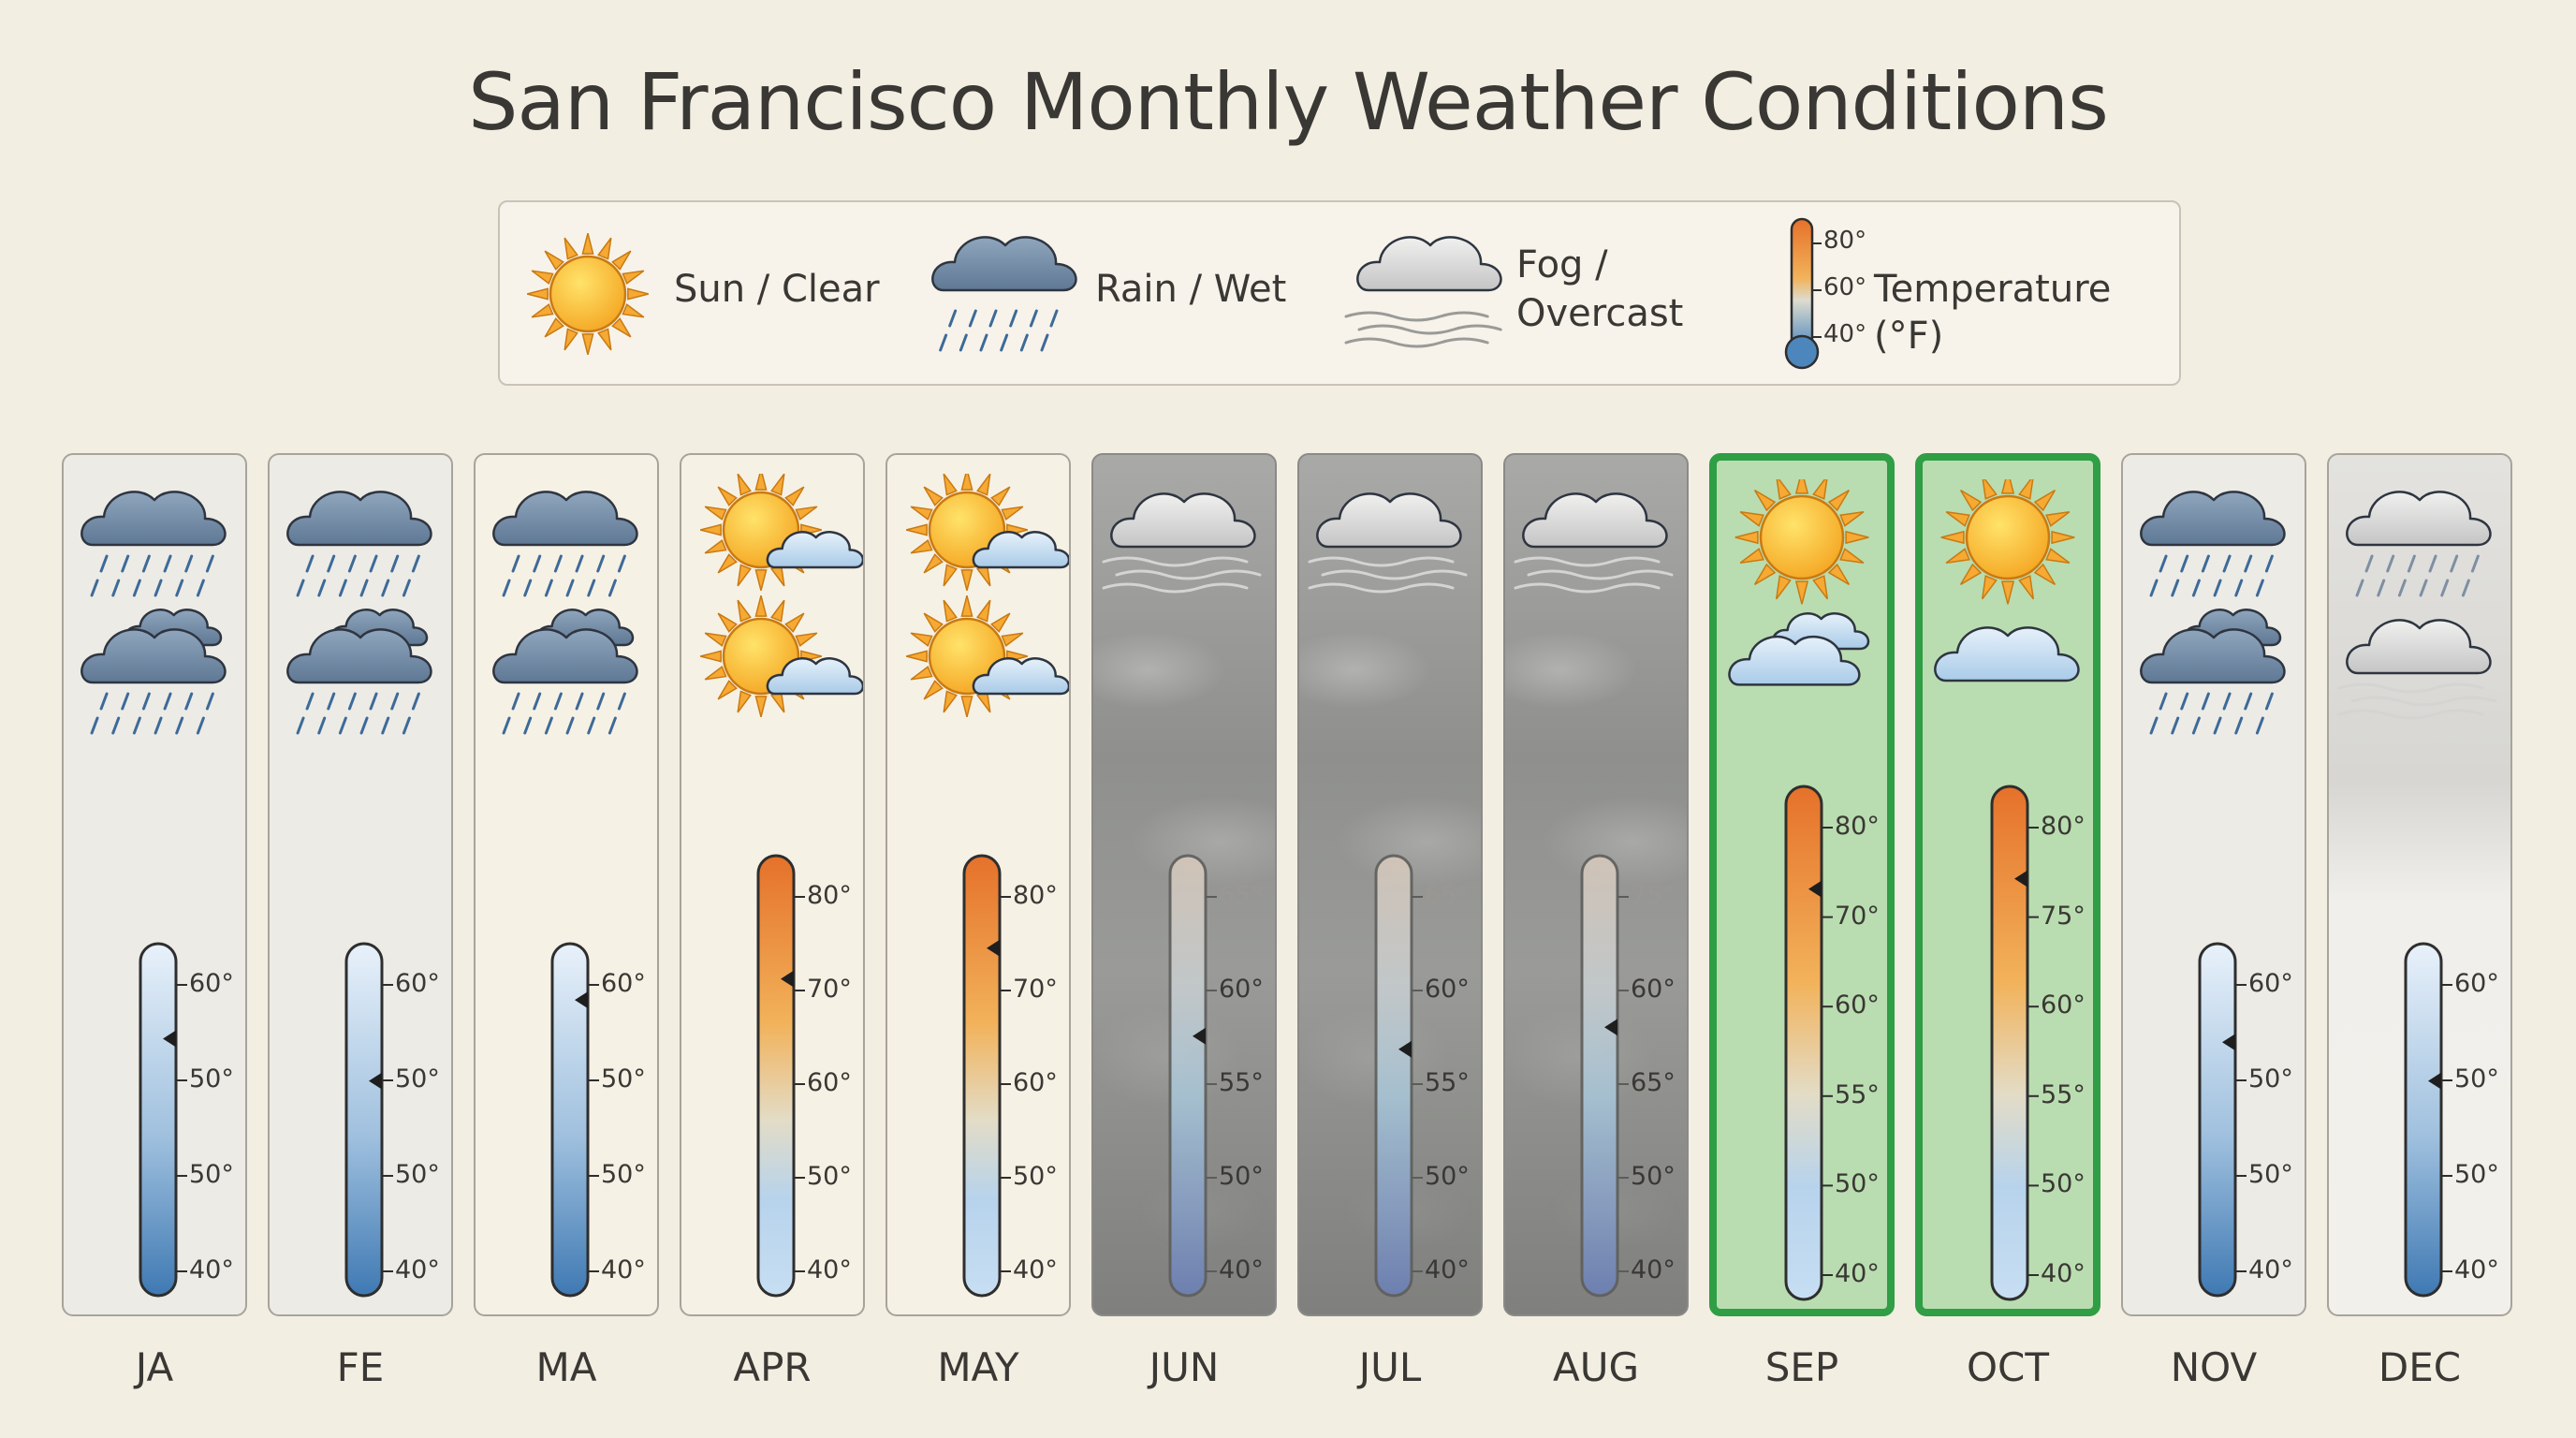  What do you see at coordinates (978, 1367) in the screenshot?
I see `month-label-may: MAY` at bounding box center [978, 1367].